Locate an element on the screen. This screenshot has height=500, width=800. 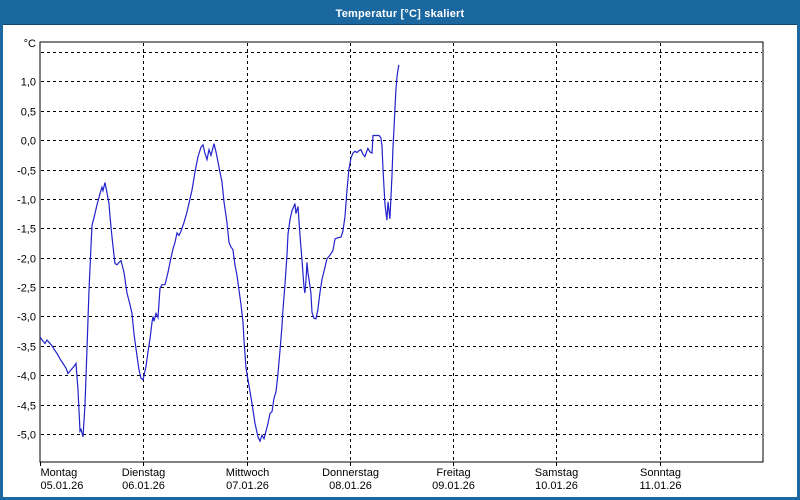
y-tick-label: 1,0 is located at coordinates (28, 83).